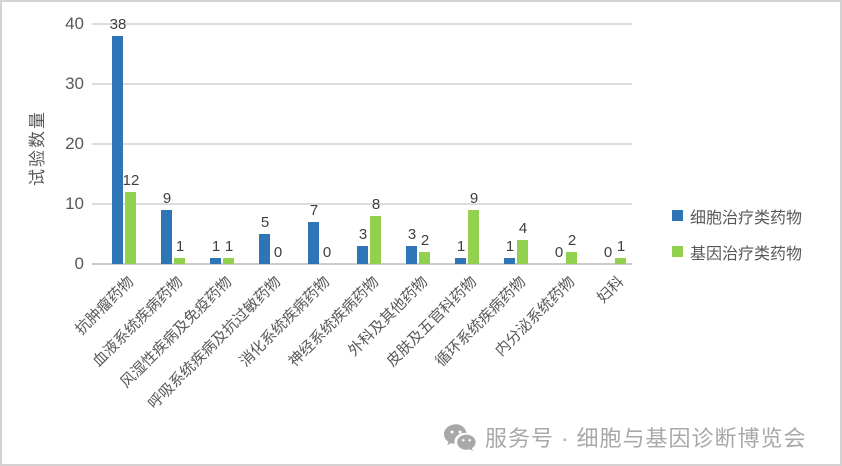 Image resolution: width=842 pixels, height=466 pixels. What do you see at coordinates (432, 322) in the screenshot?
I see `x-axis-label: 皮肤及五官科药物` at bounding box center [432, 322].